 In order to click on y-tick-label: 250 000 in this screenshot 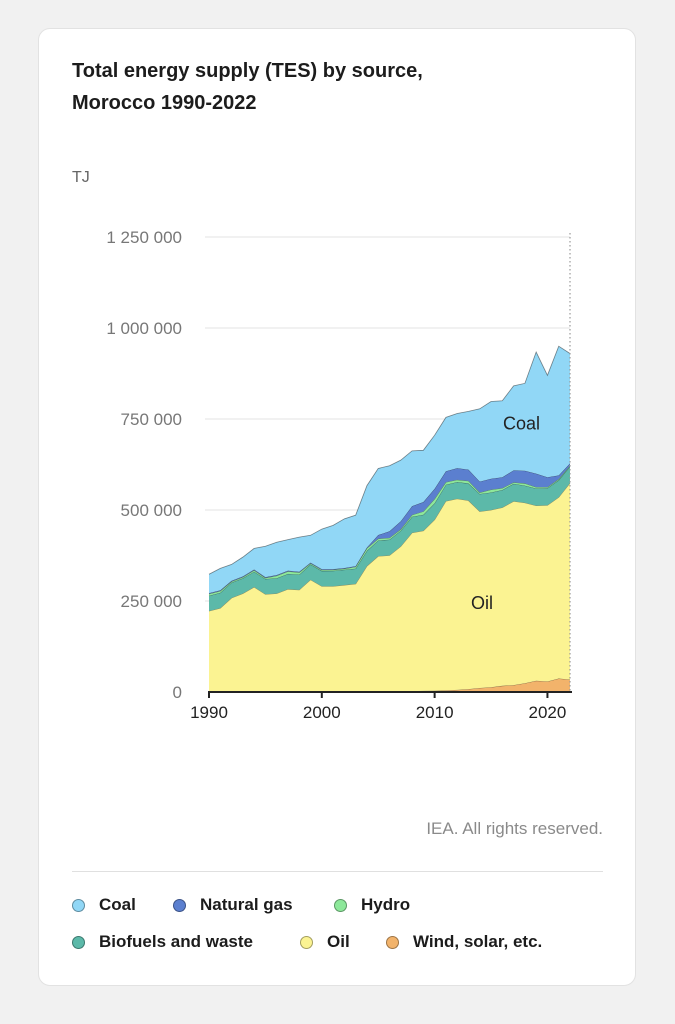, I will do `click(151, 601)`.